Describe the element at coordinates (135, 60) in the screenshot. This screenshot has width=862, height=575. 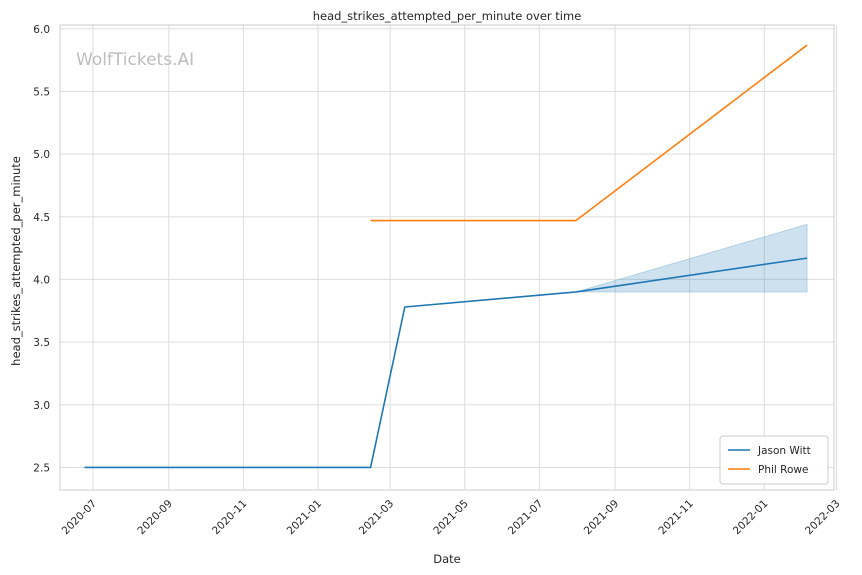
I see `watermark: WolfTickets.AI` at that location.